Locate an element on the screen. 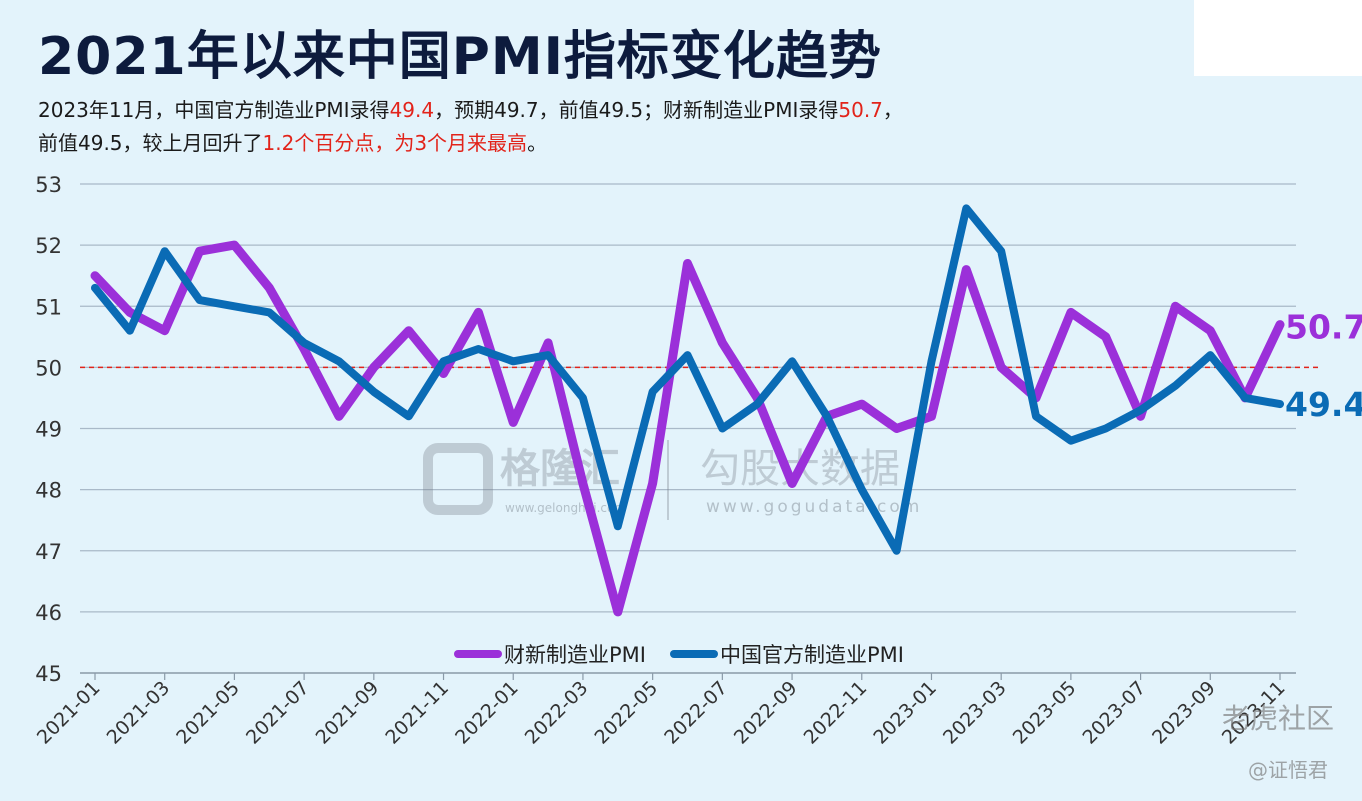 The height and width of the screenshot is (801, 1362). label-layer: 50.7 49.4 is located at coordinates (1323, 366).